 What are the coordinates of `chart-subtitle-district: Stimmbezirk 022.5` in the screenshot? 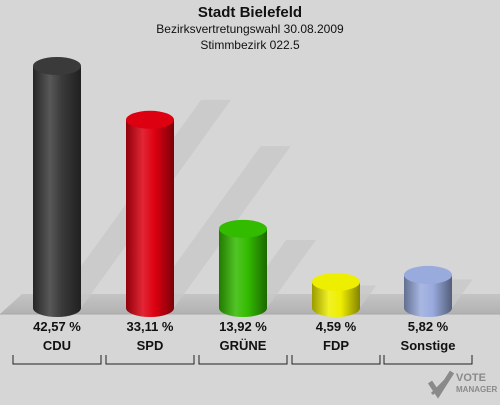 It's located at (250, 45).